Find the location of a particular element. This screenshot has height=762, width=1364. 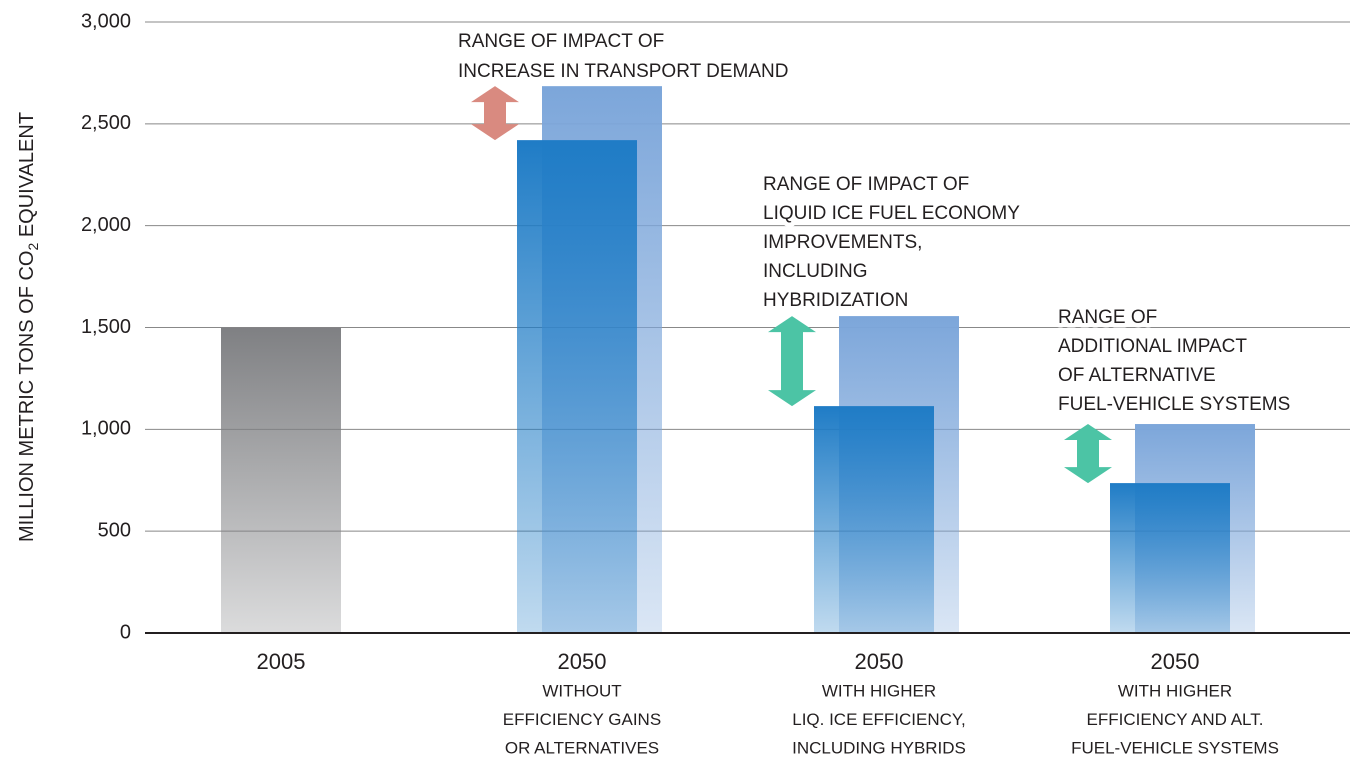

y-tick-label: 1,000 is located at coordinates (106, 429).